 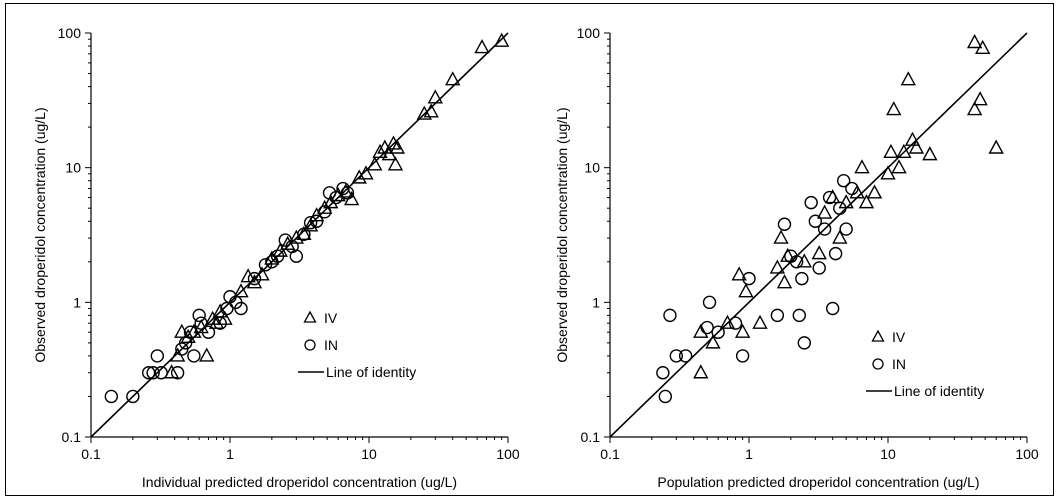 What do you see at coordinates (77, 302) in the screenshot?
I see `y-tick-label: 1` at bounding box center [77, 302].